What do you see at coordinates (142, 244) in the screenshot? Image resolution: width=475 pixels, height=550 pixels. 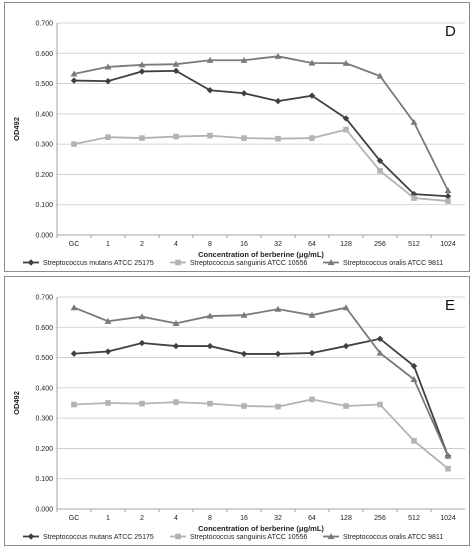 I see `x-tick-label-d: 2` at bounding box center [142, 244].